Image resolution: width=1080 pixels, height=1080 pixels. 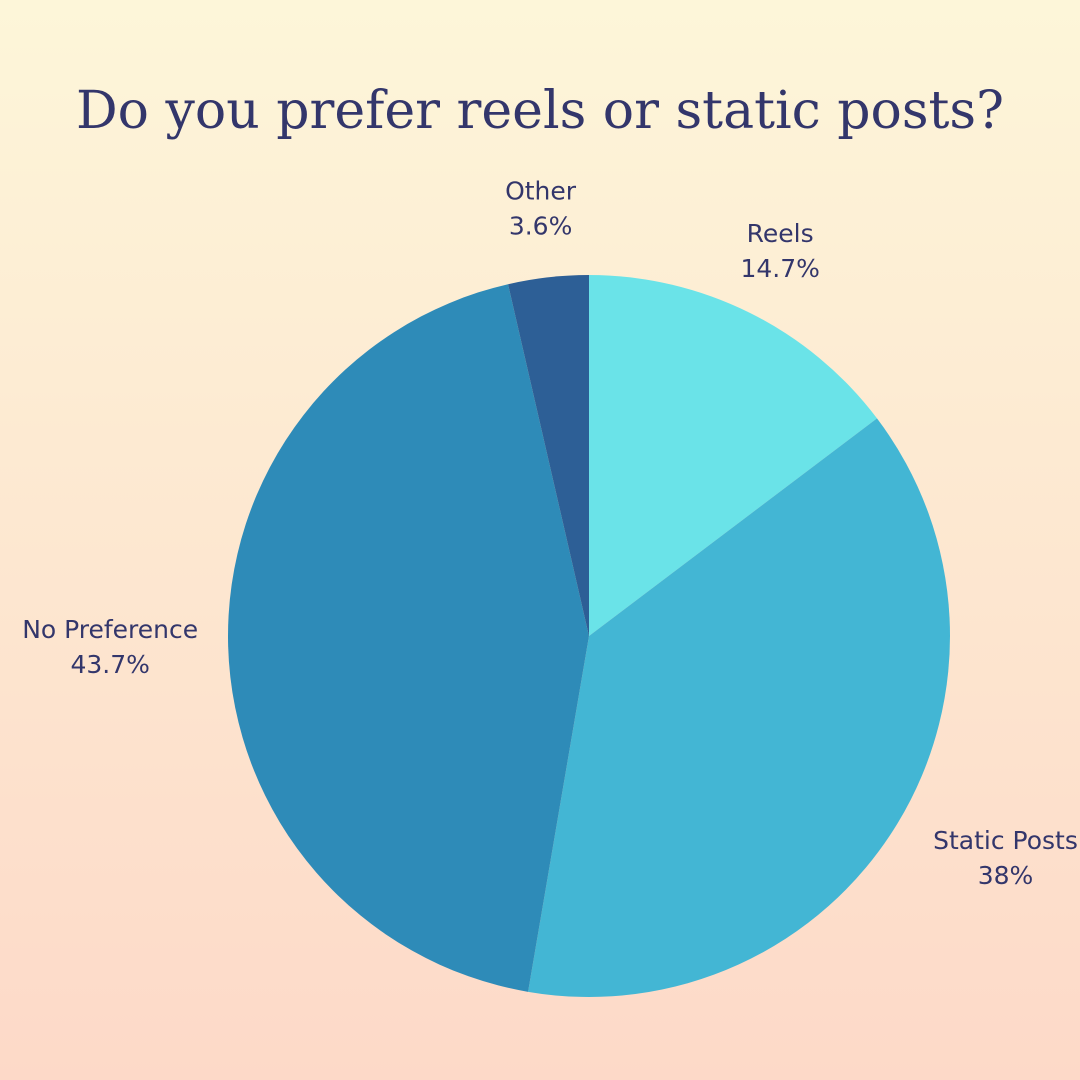 What do you see at coordinates (780, 233) in the screenshot?
I see `slice-label: Reels` at bounding box center [780, 233].